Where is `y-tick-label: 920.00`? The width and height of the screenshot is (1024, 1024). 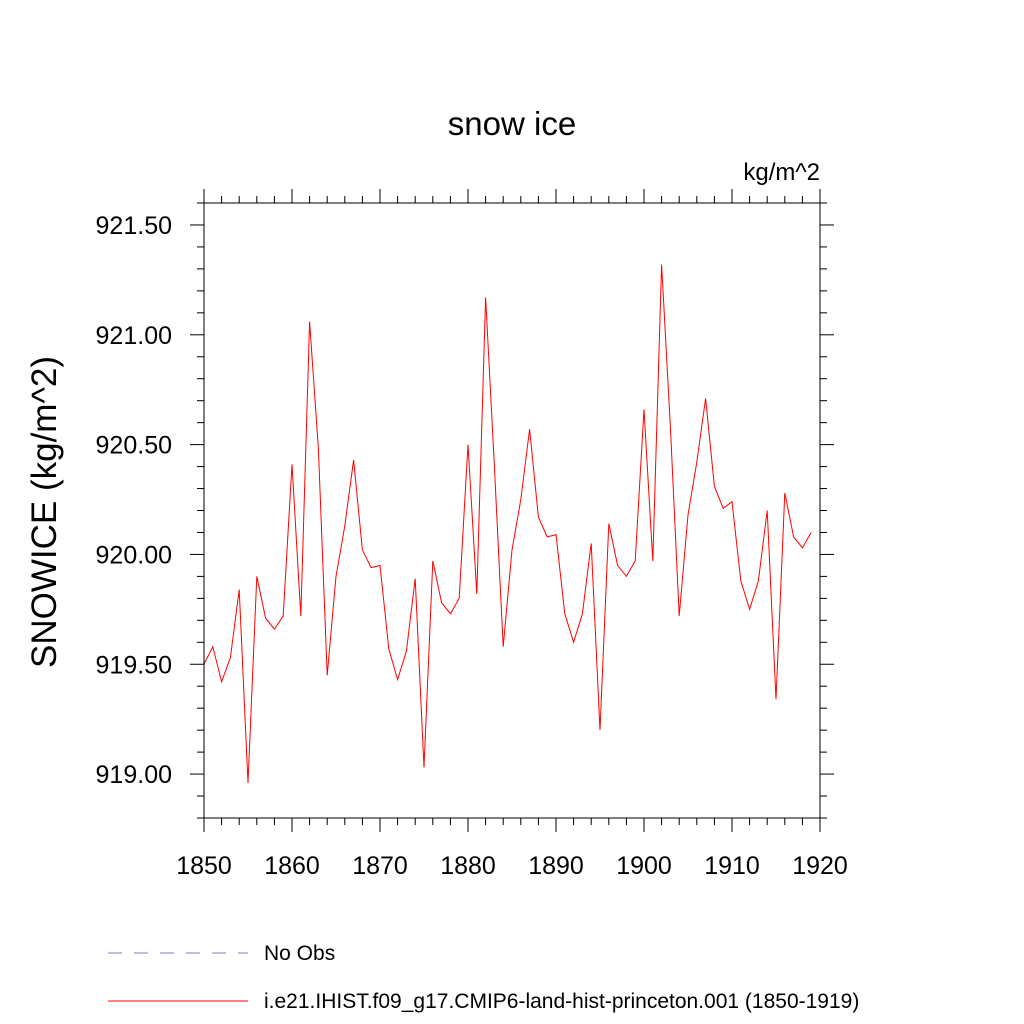
y-tick-label: 920.00 is located at coordinates (134, 555).